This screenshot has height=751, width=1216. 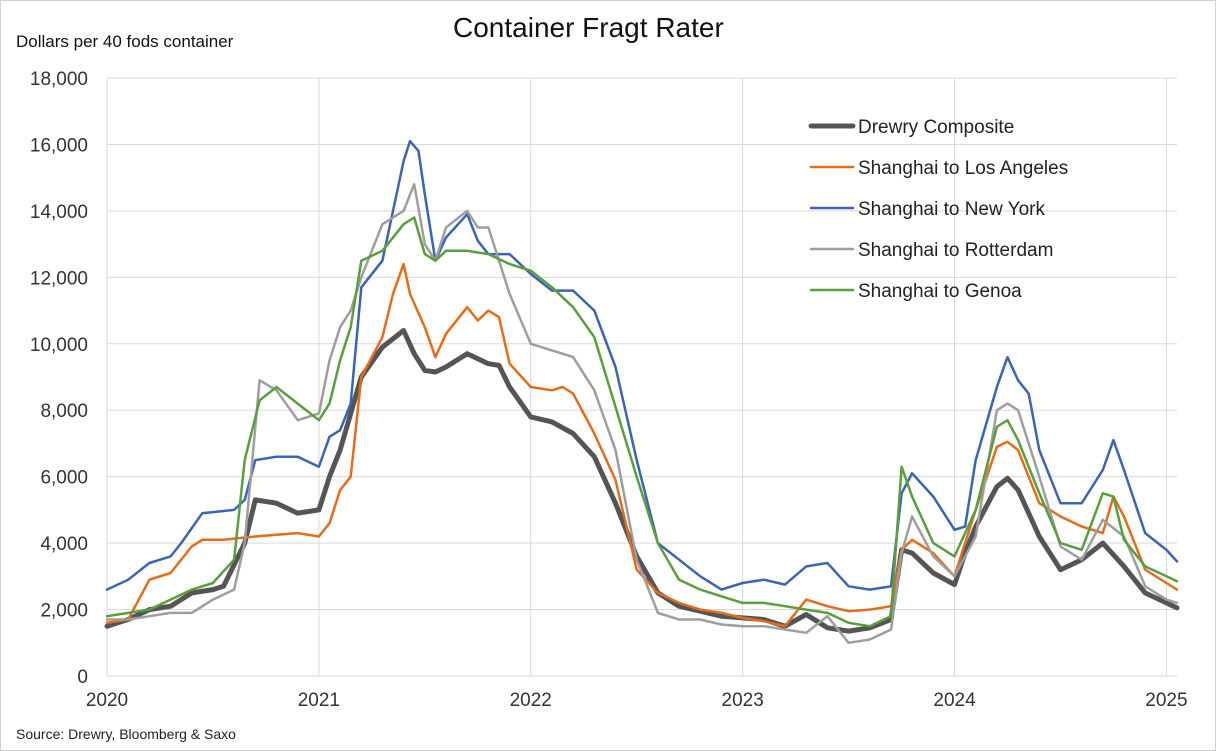 I want to click on y-tick-label: 2,000, so click(x=64, y=611).